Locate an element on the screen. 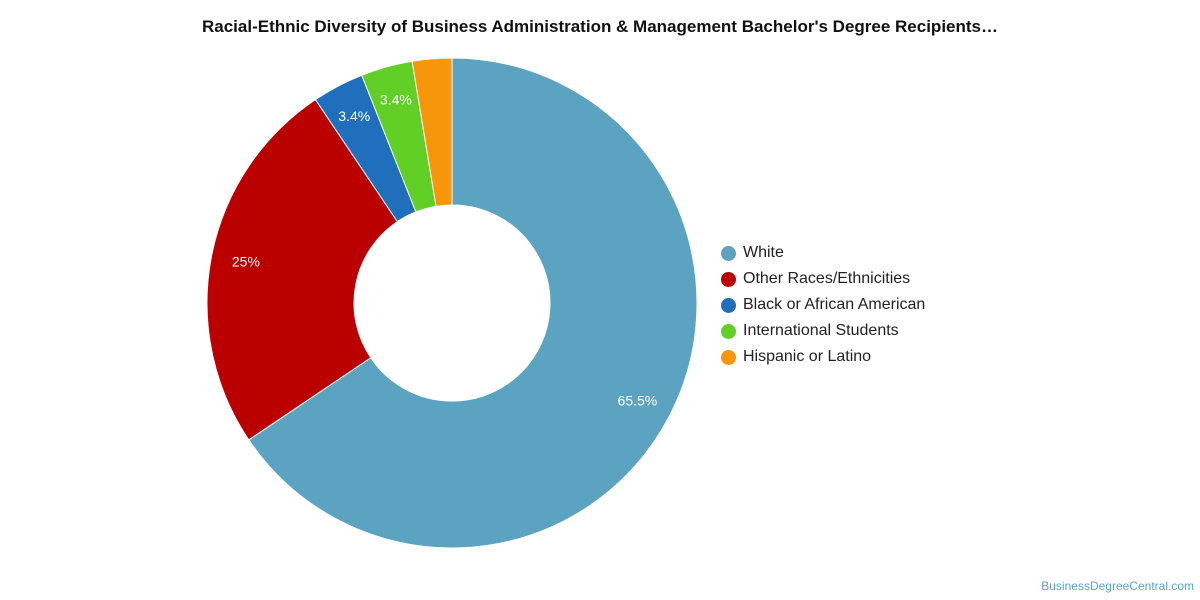  legend-label: International Students is located at coordinates (821, 330).